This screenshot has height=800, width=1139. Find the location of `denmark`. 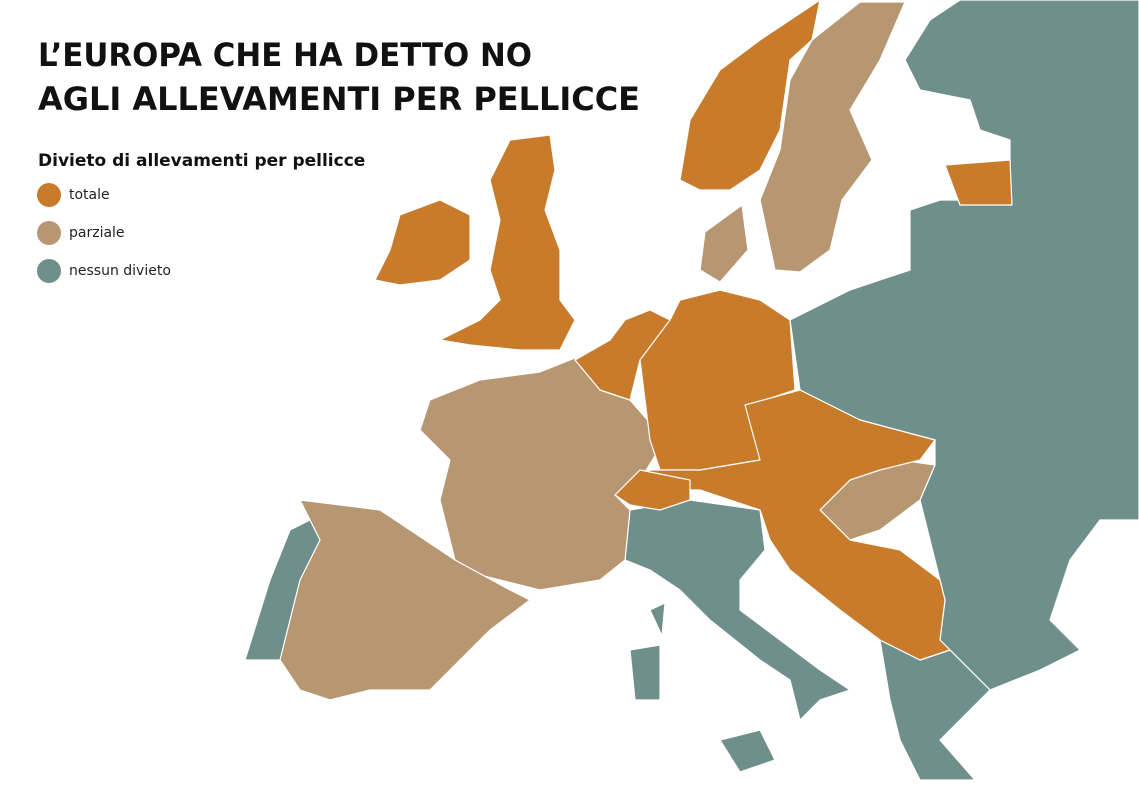

denmark is located at coordinates (724, 243).